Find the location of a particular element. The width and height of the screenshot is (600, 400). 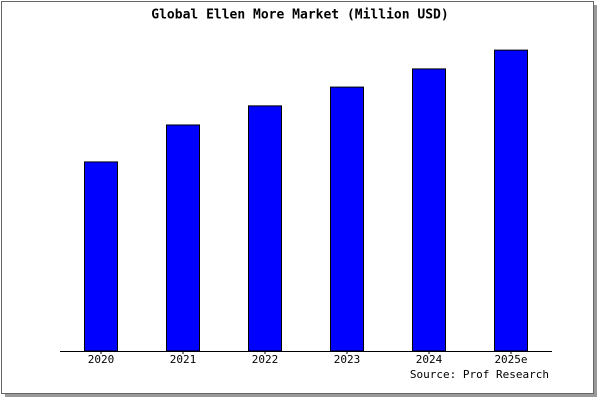

x-tick-label: 2020 is located at coordinates (101, 359).